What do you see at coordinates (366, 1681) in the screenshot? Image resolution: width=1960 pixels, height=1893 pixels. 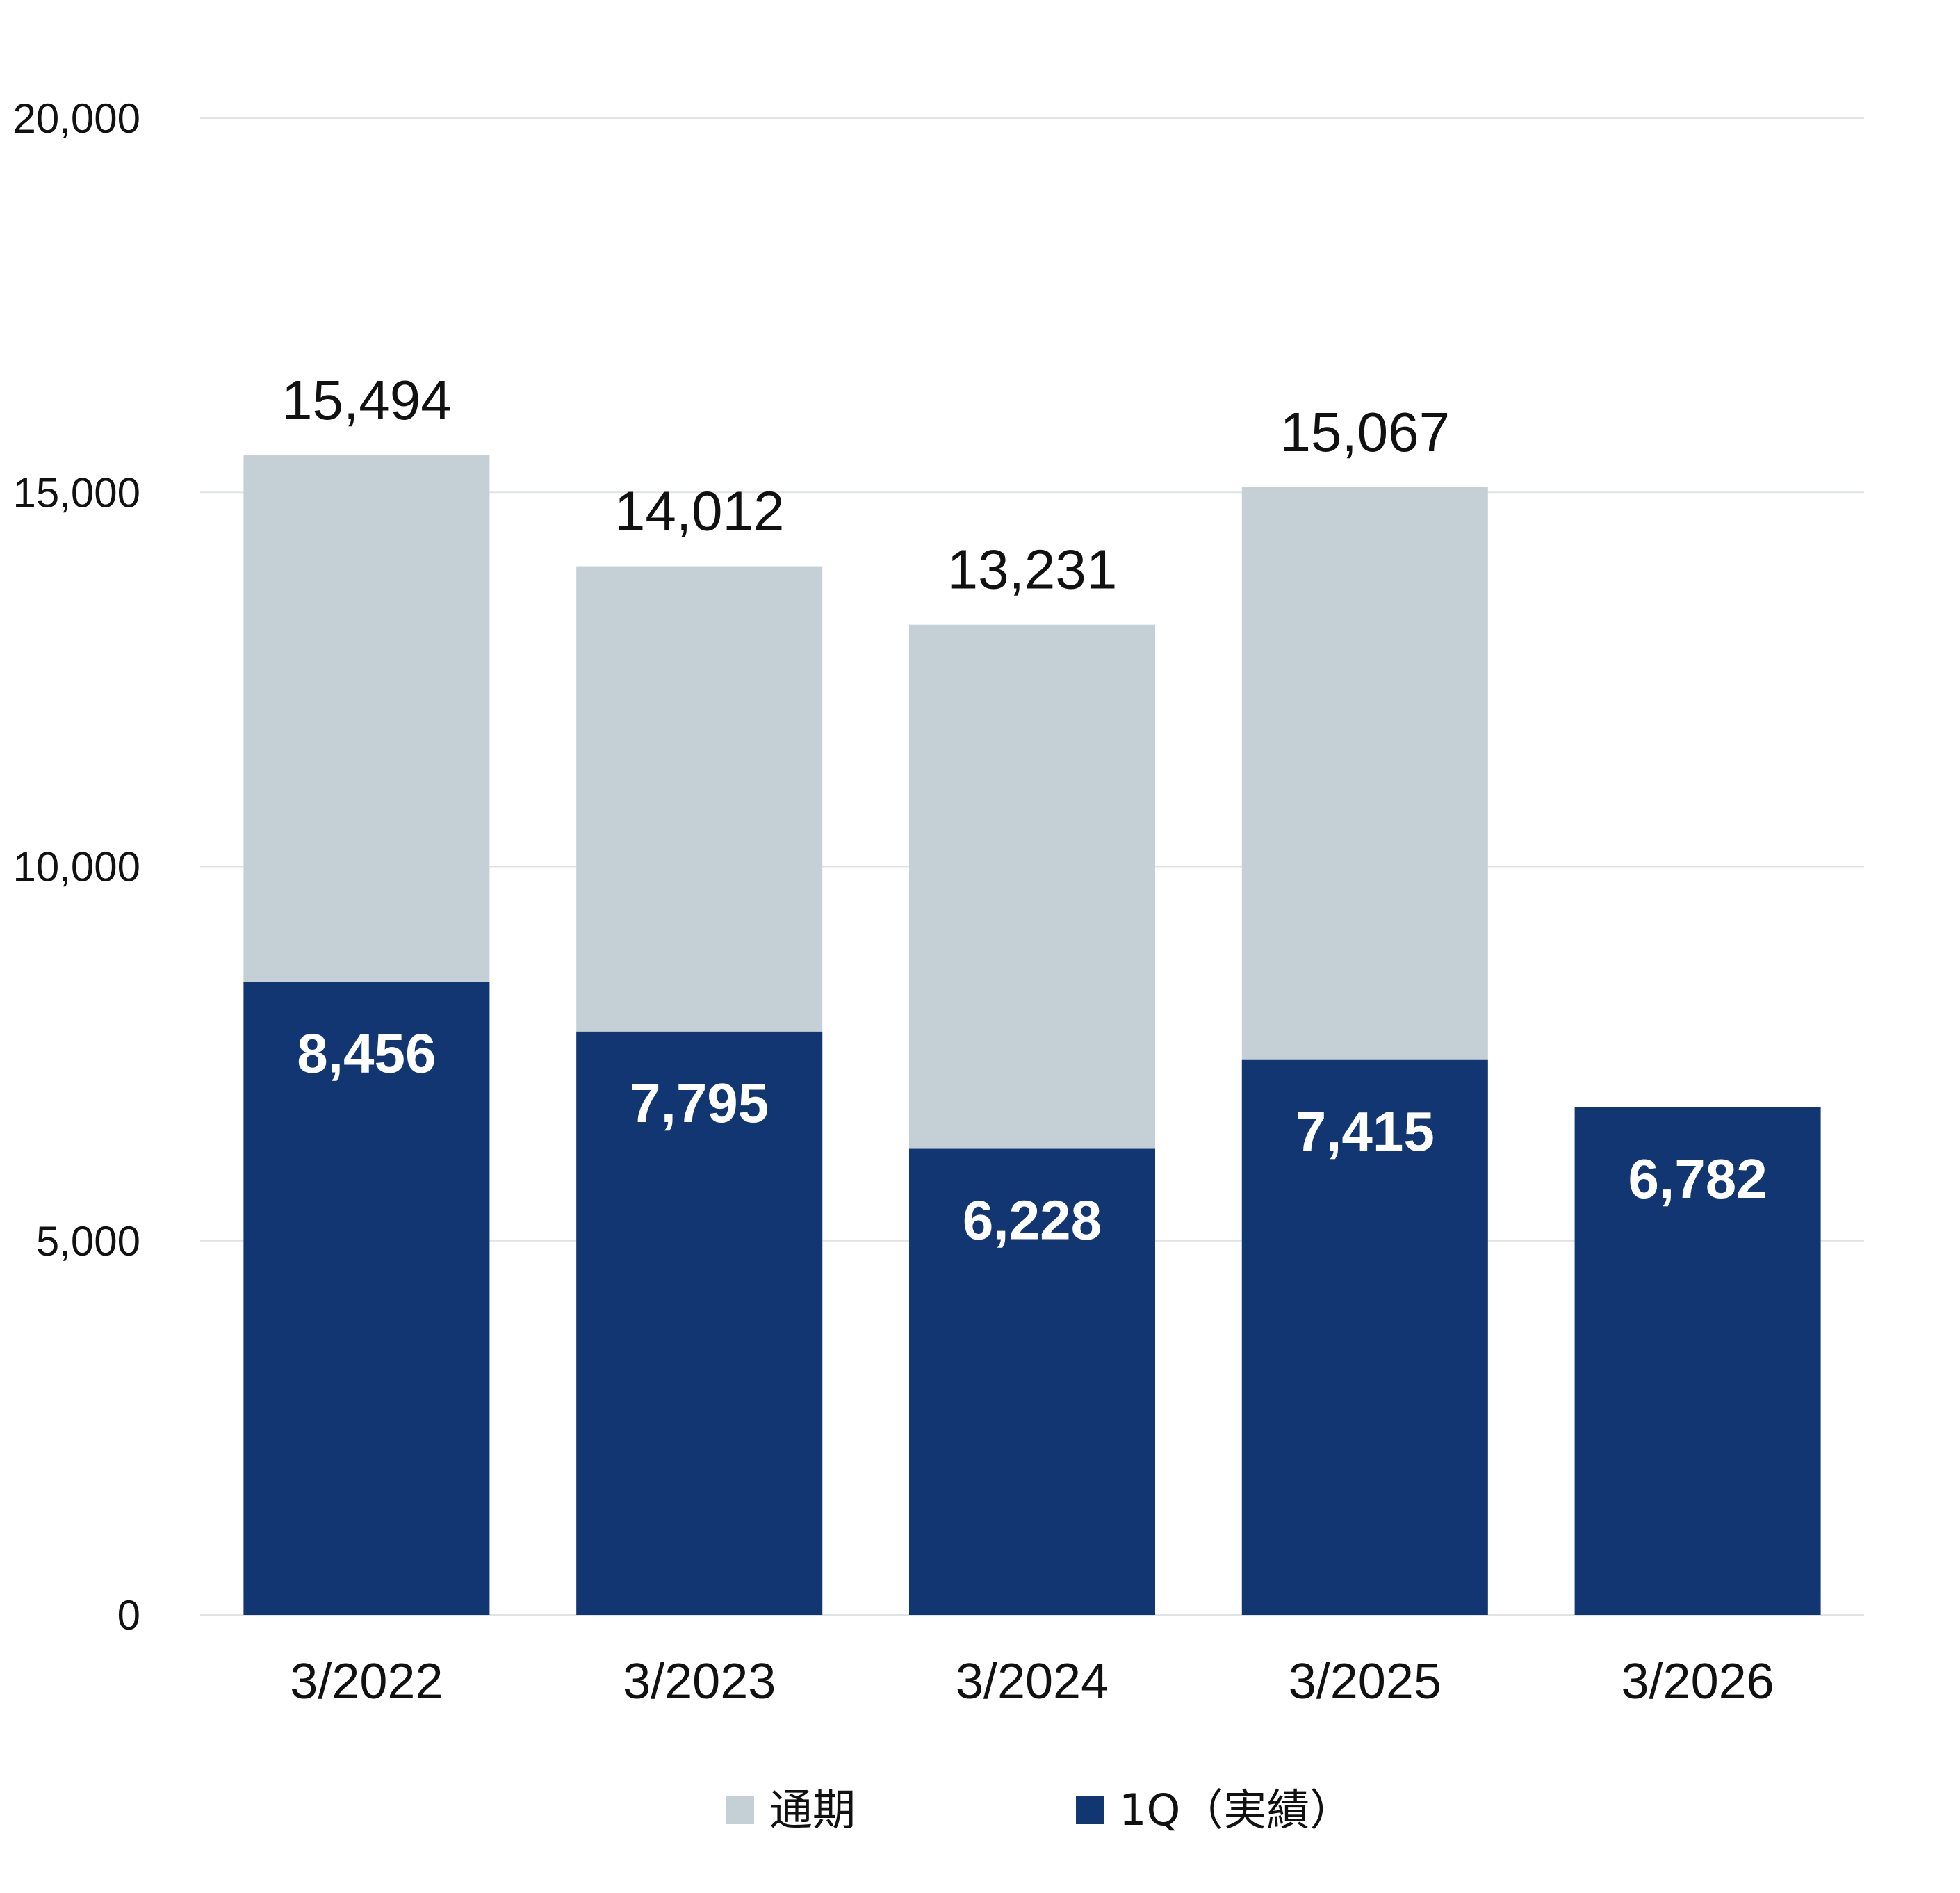 I see `x-category-label: 3/2022` at bounding box center [366, 1681].